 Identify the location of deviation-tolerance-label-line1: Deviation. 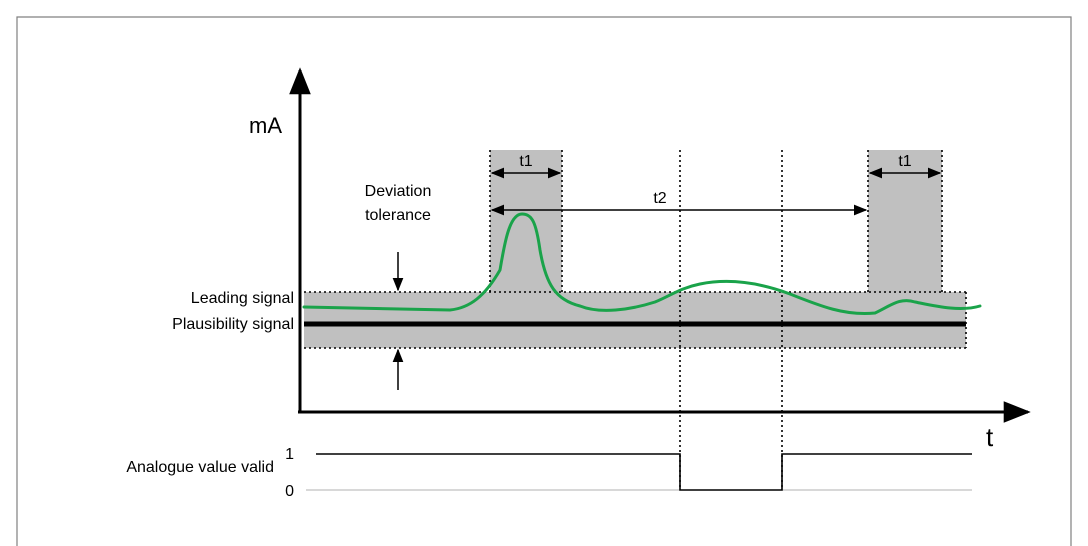
(398, 191).